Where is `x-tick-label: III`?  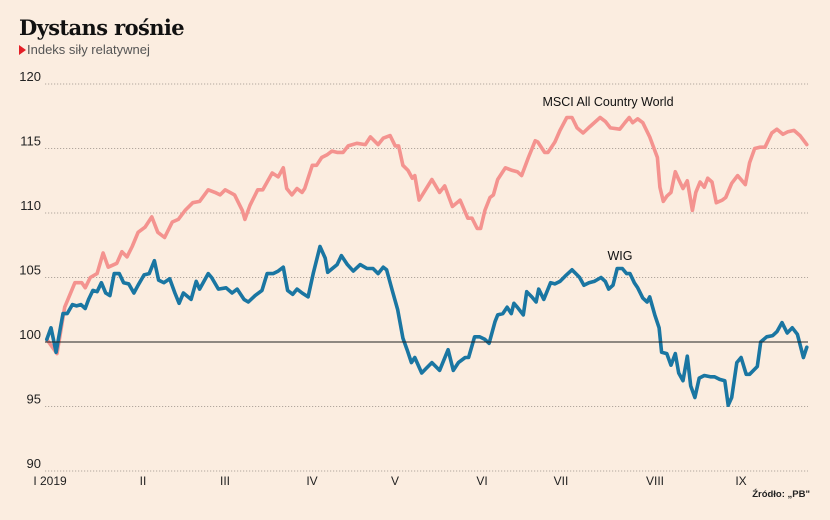
x-tick-label: III is located at coordinates (225, 481).